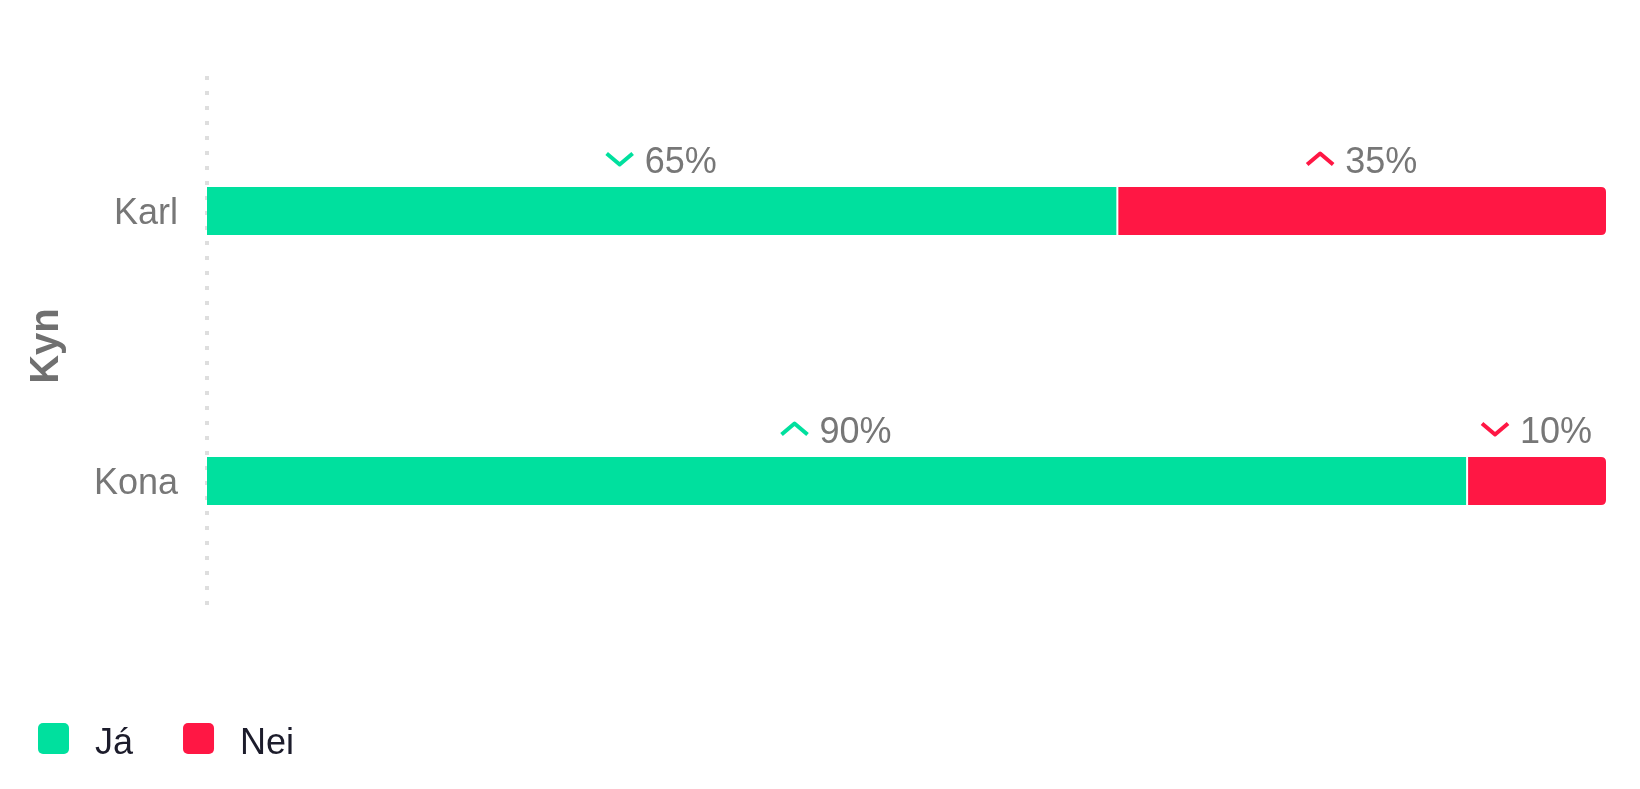 The height and width of the screenshot is (789, 1640). What do you see at coordinates (1381, 160) in the screenshot?
I see `data-label: 35%` at bounding box center [1381, 160].